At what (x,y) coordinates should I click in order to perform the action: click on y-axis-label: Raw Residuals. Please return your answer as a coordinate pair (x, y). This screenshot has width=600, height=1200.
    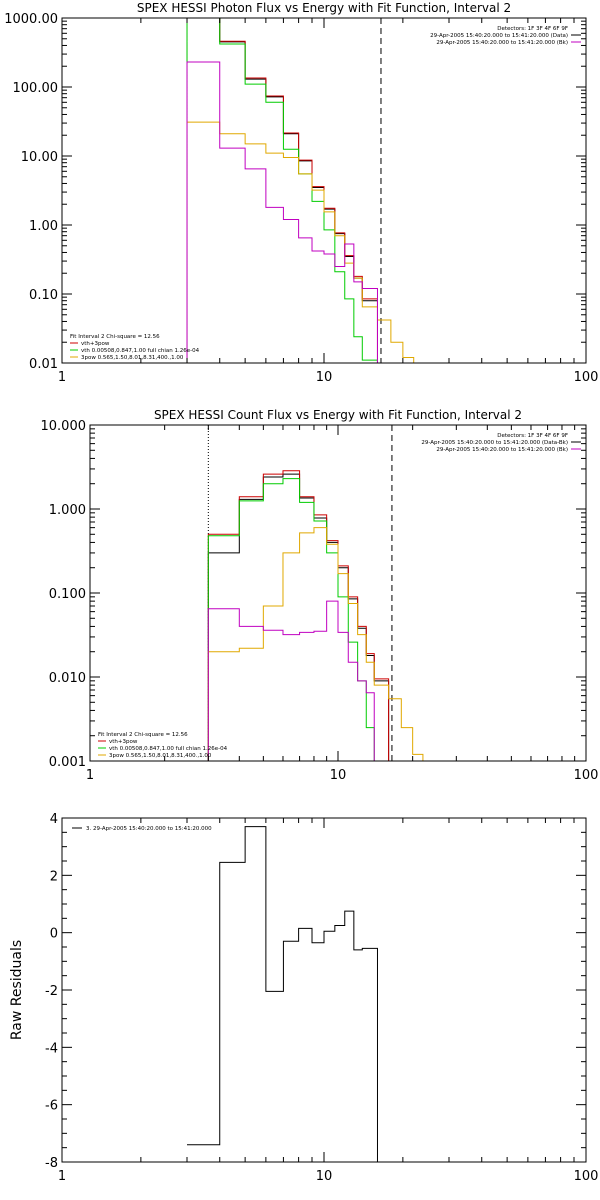
    Looking at the image, I should click on (17, 990).